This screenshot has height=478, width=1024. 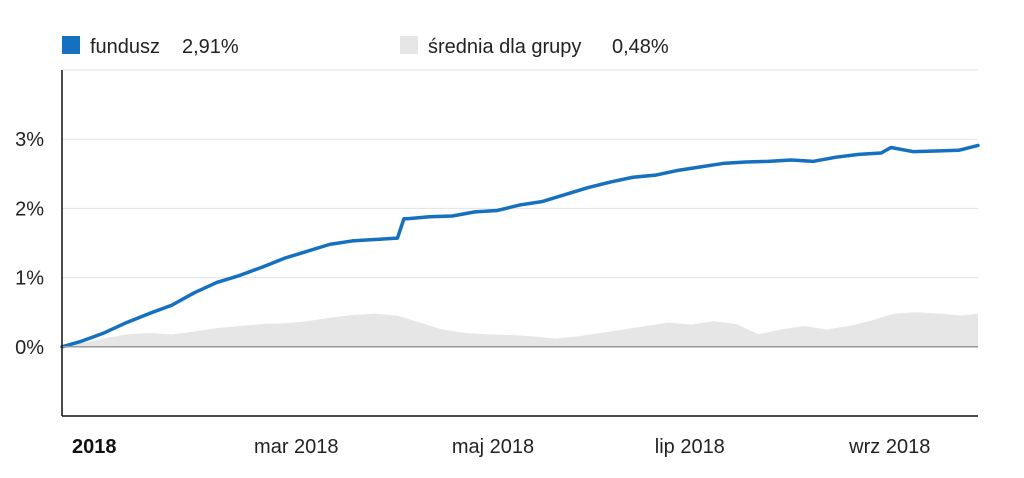 What do you see at coordinates (640, 47) in the screenshot?
I see `legend-value-srednia: 0,48%` at bounding box center [640, 47].